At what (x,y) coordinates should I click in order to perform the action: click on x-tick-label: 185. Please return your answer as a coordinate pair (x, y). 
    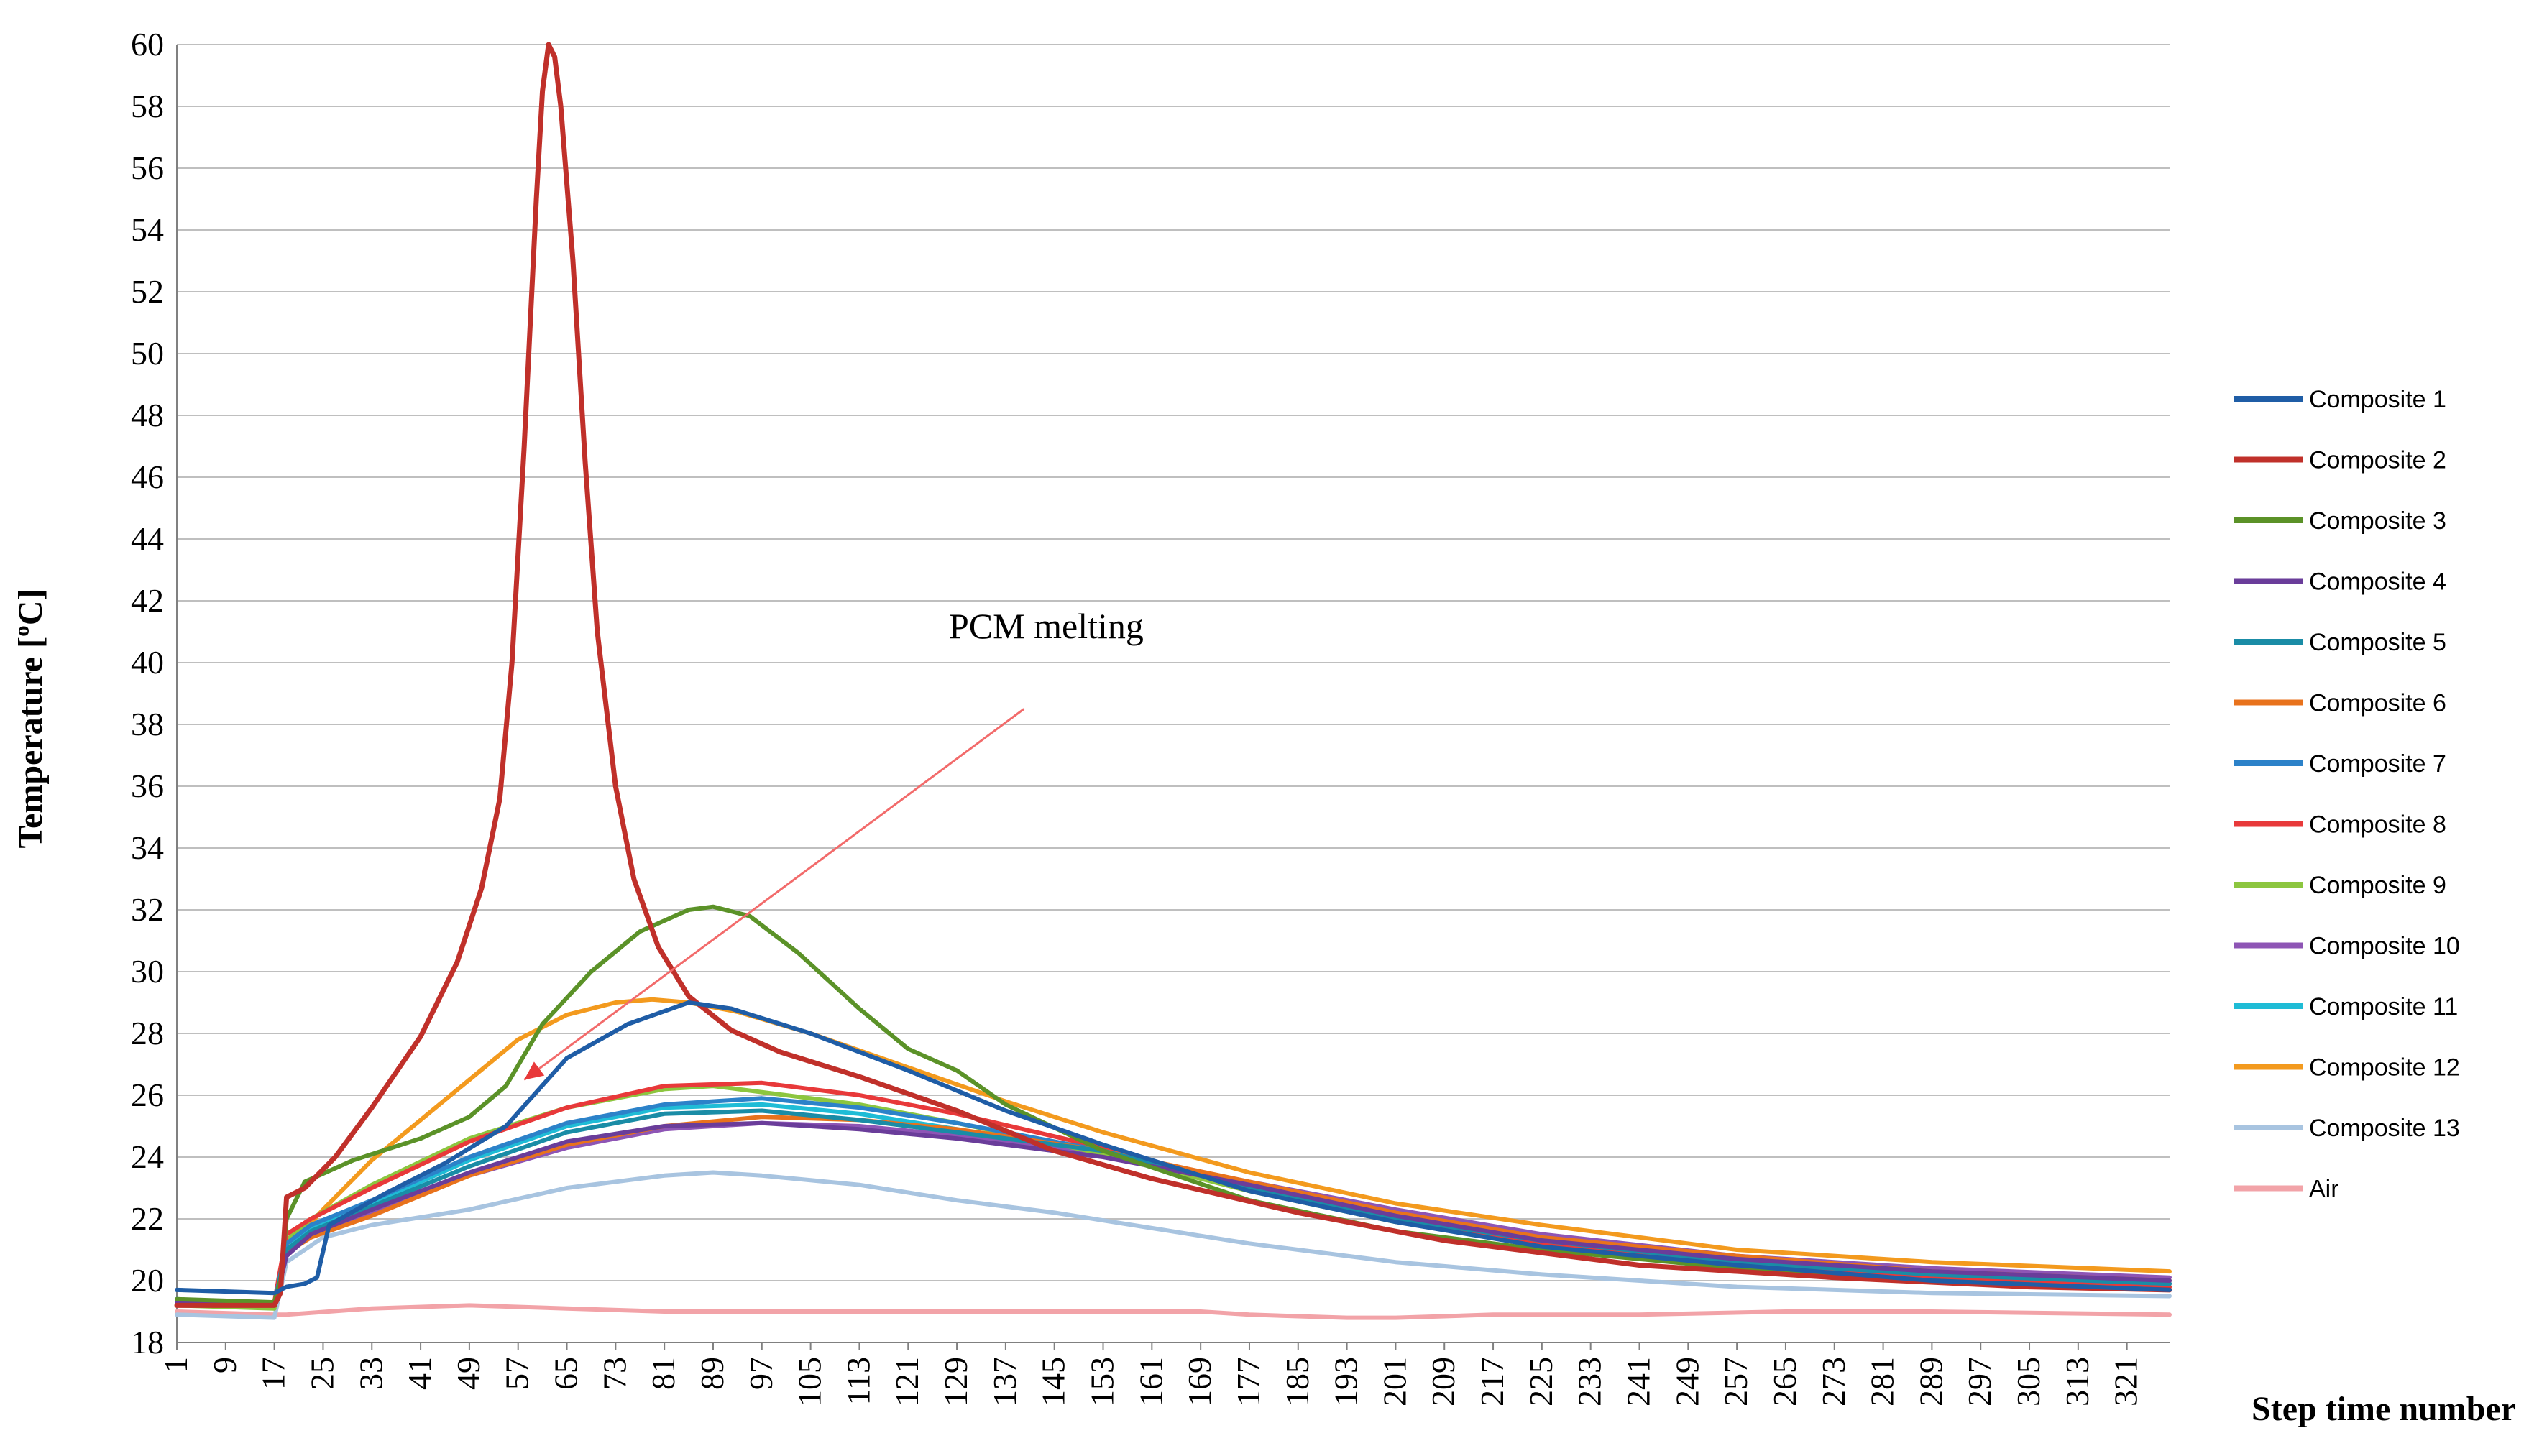
    Looking at the image, I should click on (1297, 1381).